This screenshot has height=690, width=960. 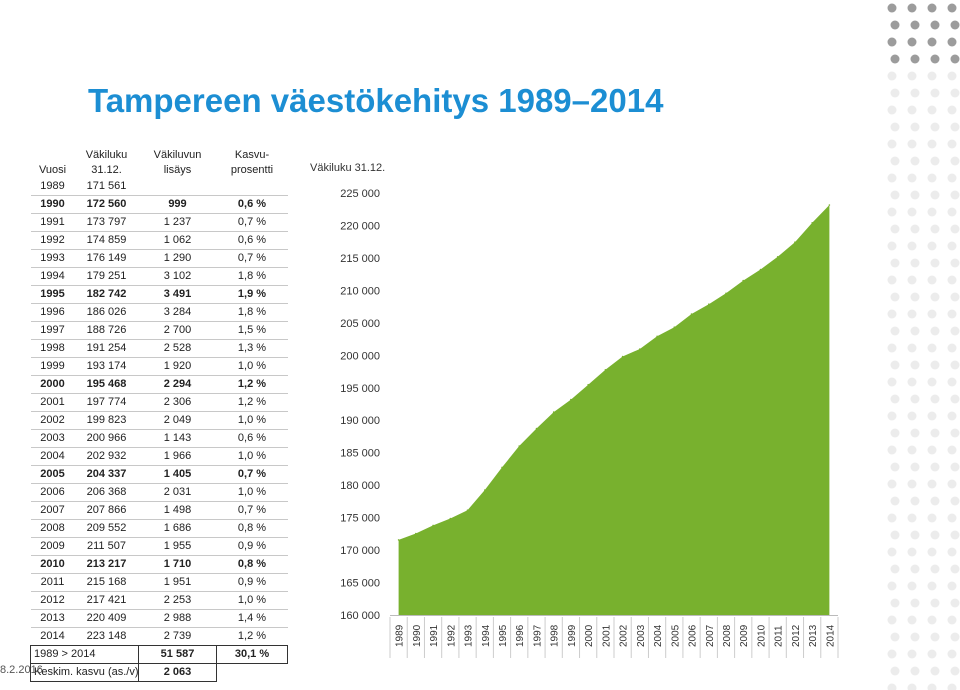 What do you see at coordinates (106, 312) in the screenshot?
I see `population-cell: 186 026` at bounding box center [106, 312].